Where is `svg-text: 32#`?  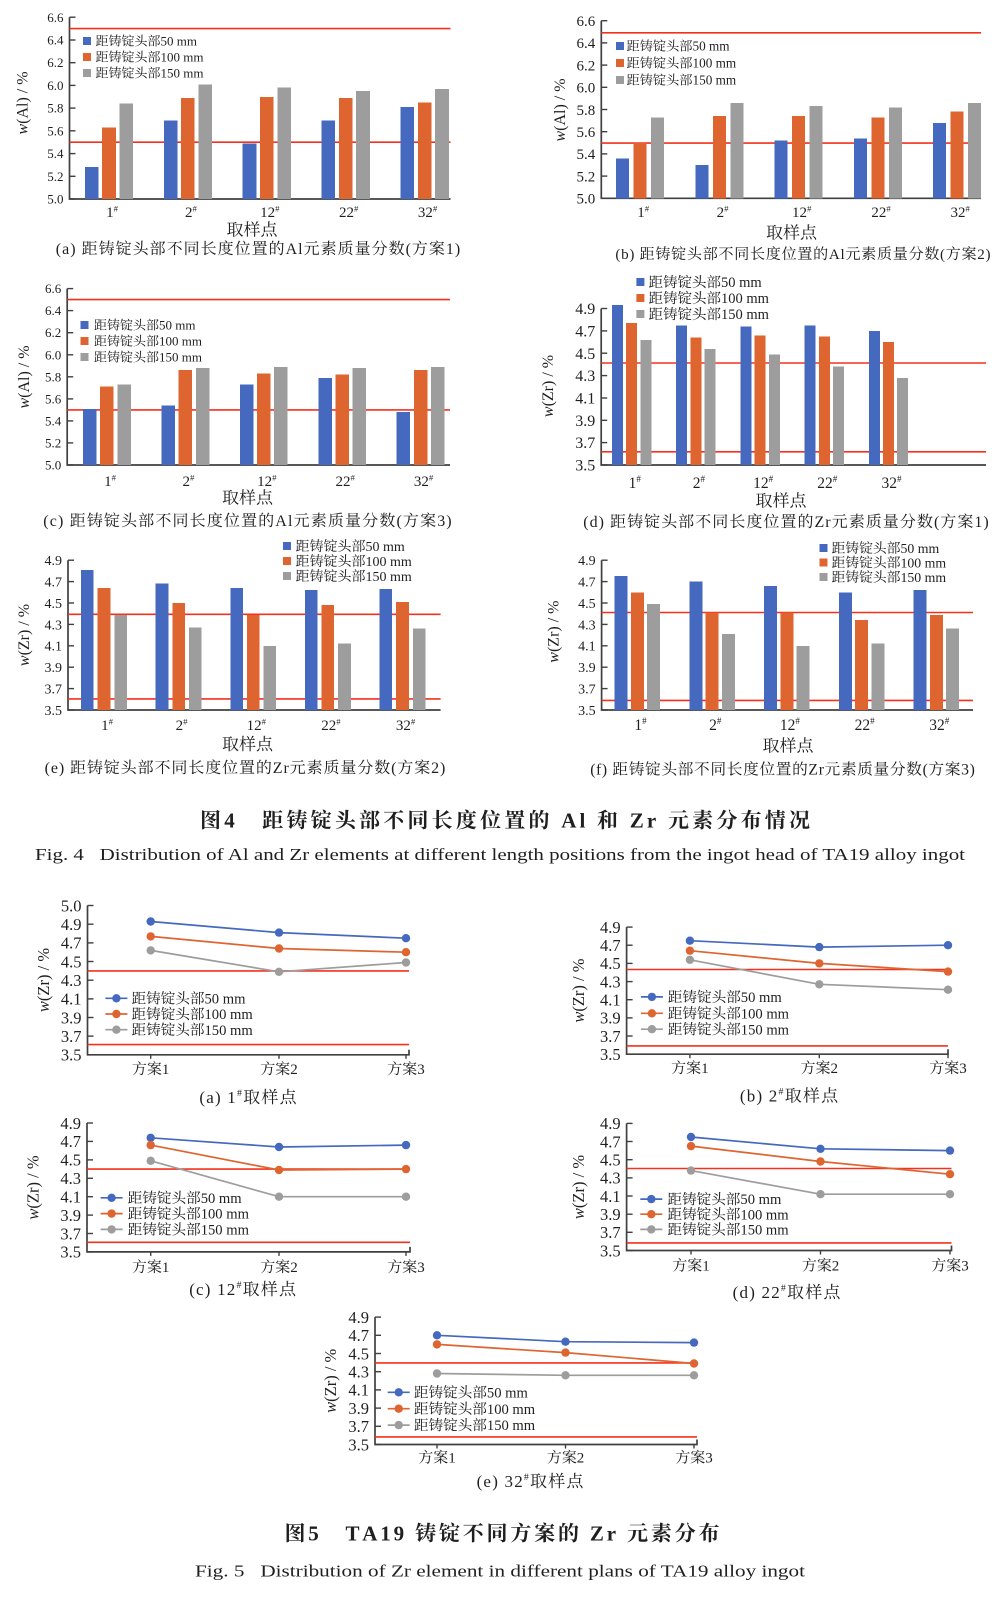 svg-text: 32# is located at coordinates (939, 725).